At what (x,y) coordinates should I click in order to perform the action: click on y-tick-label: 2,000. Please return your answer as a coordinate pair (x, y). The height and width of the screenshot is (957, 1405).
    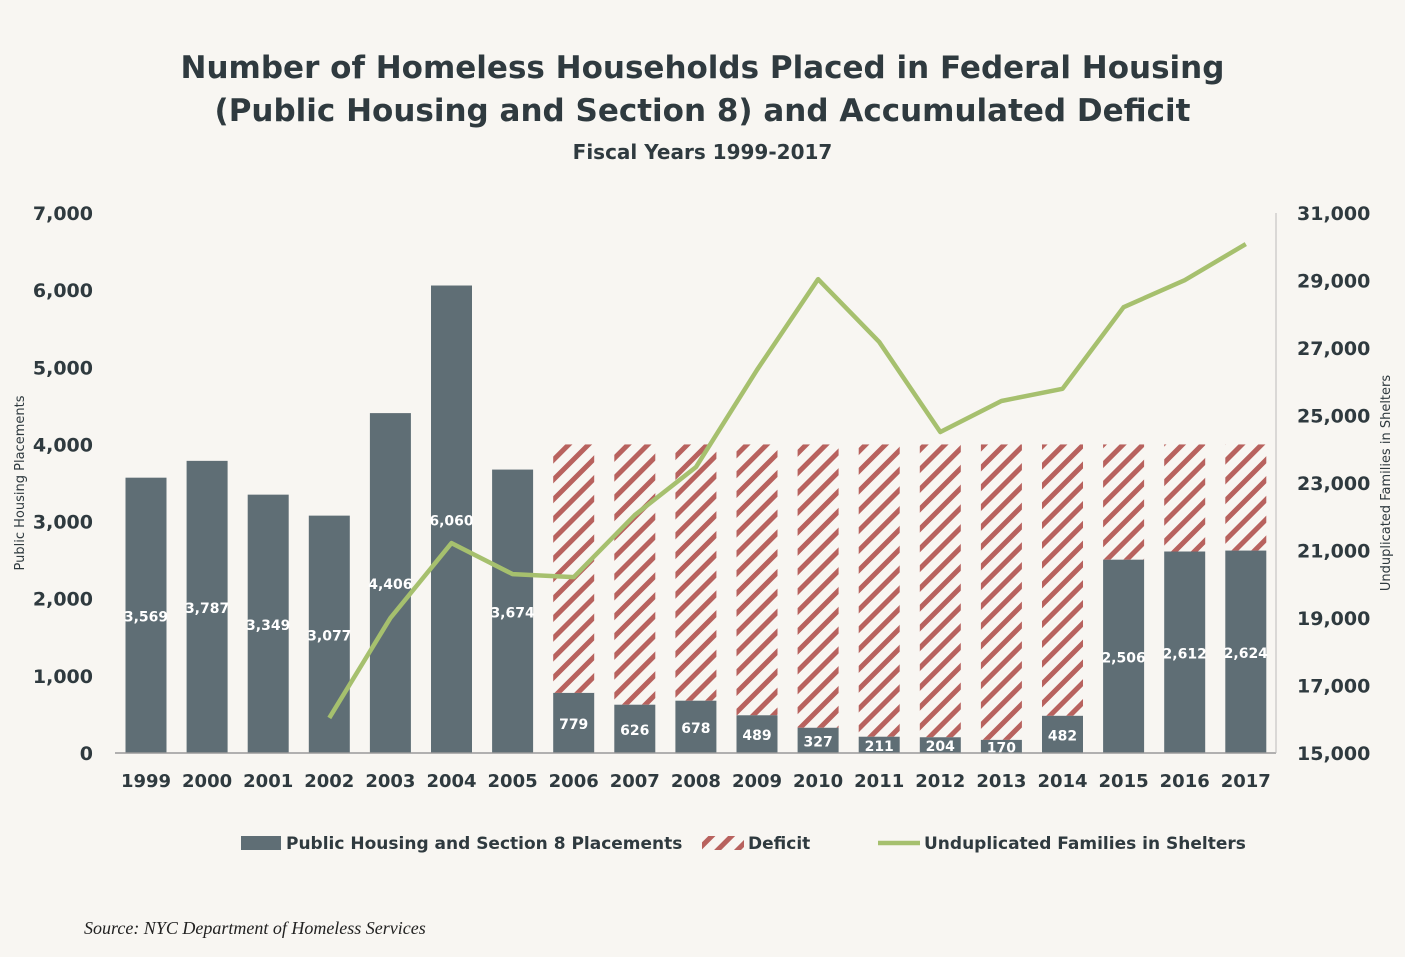
    Looking at the image, I should click on (63, 600).